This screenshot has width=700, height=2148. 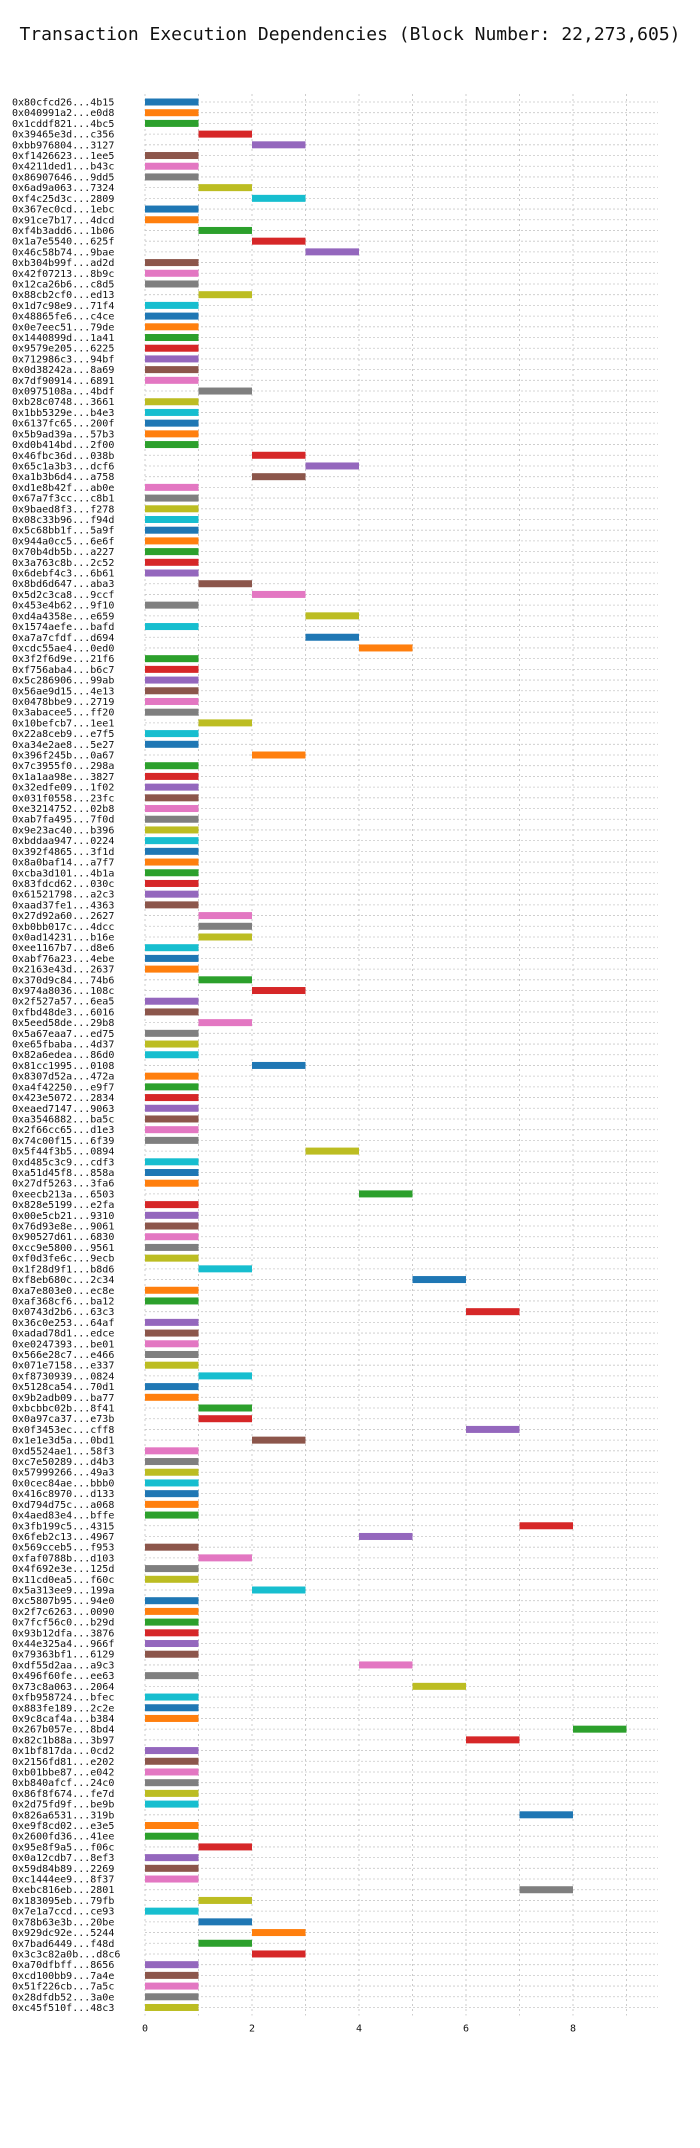 What do you see at coordinates (63, 263) in the screenshot?
I see `y-tick-label: 0xb304b99f...ad2d` at bounding box center [63, 263].